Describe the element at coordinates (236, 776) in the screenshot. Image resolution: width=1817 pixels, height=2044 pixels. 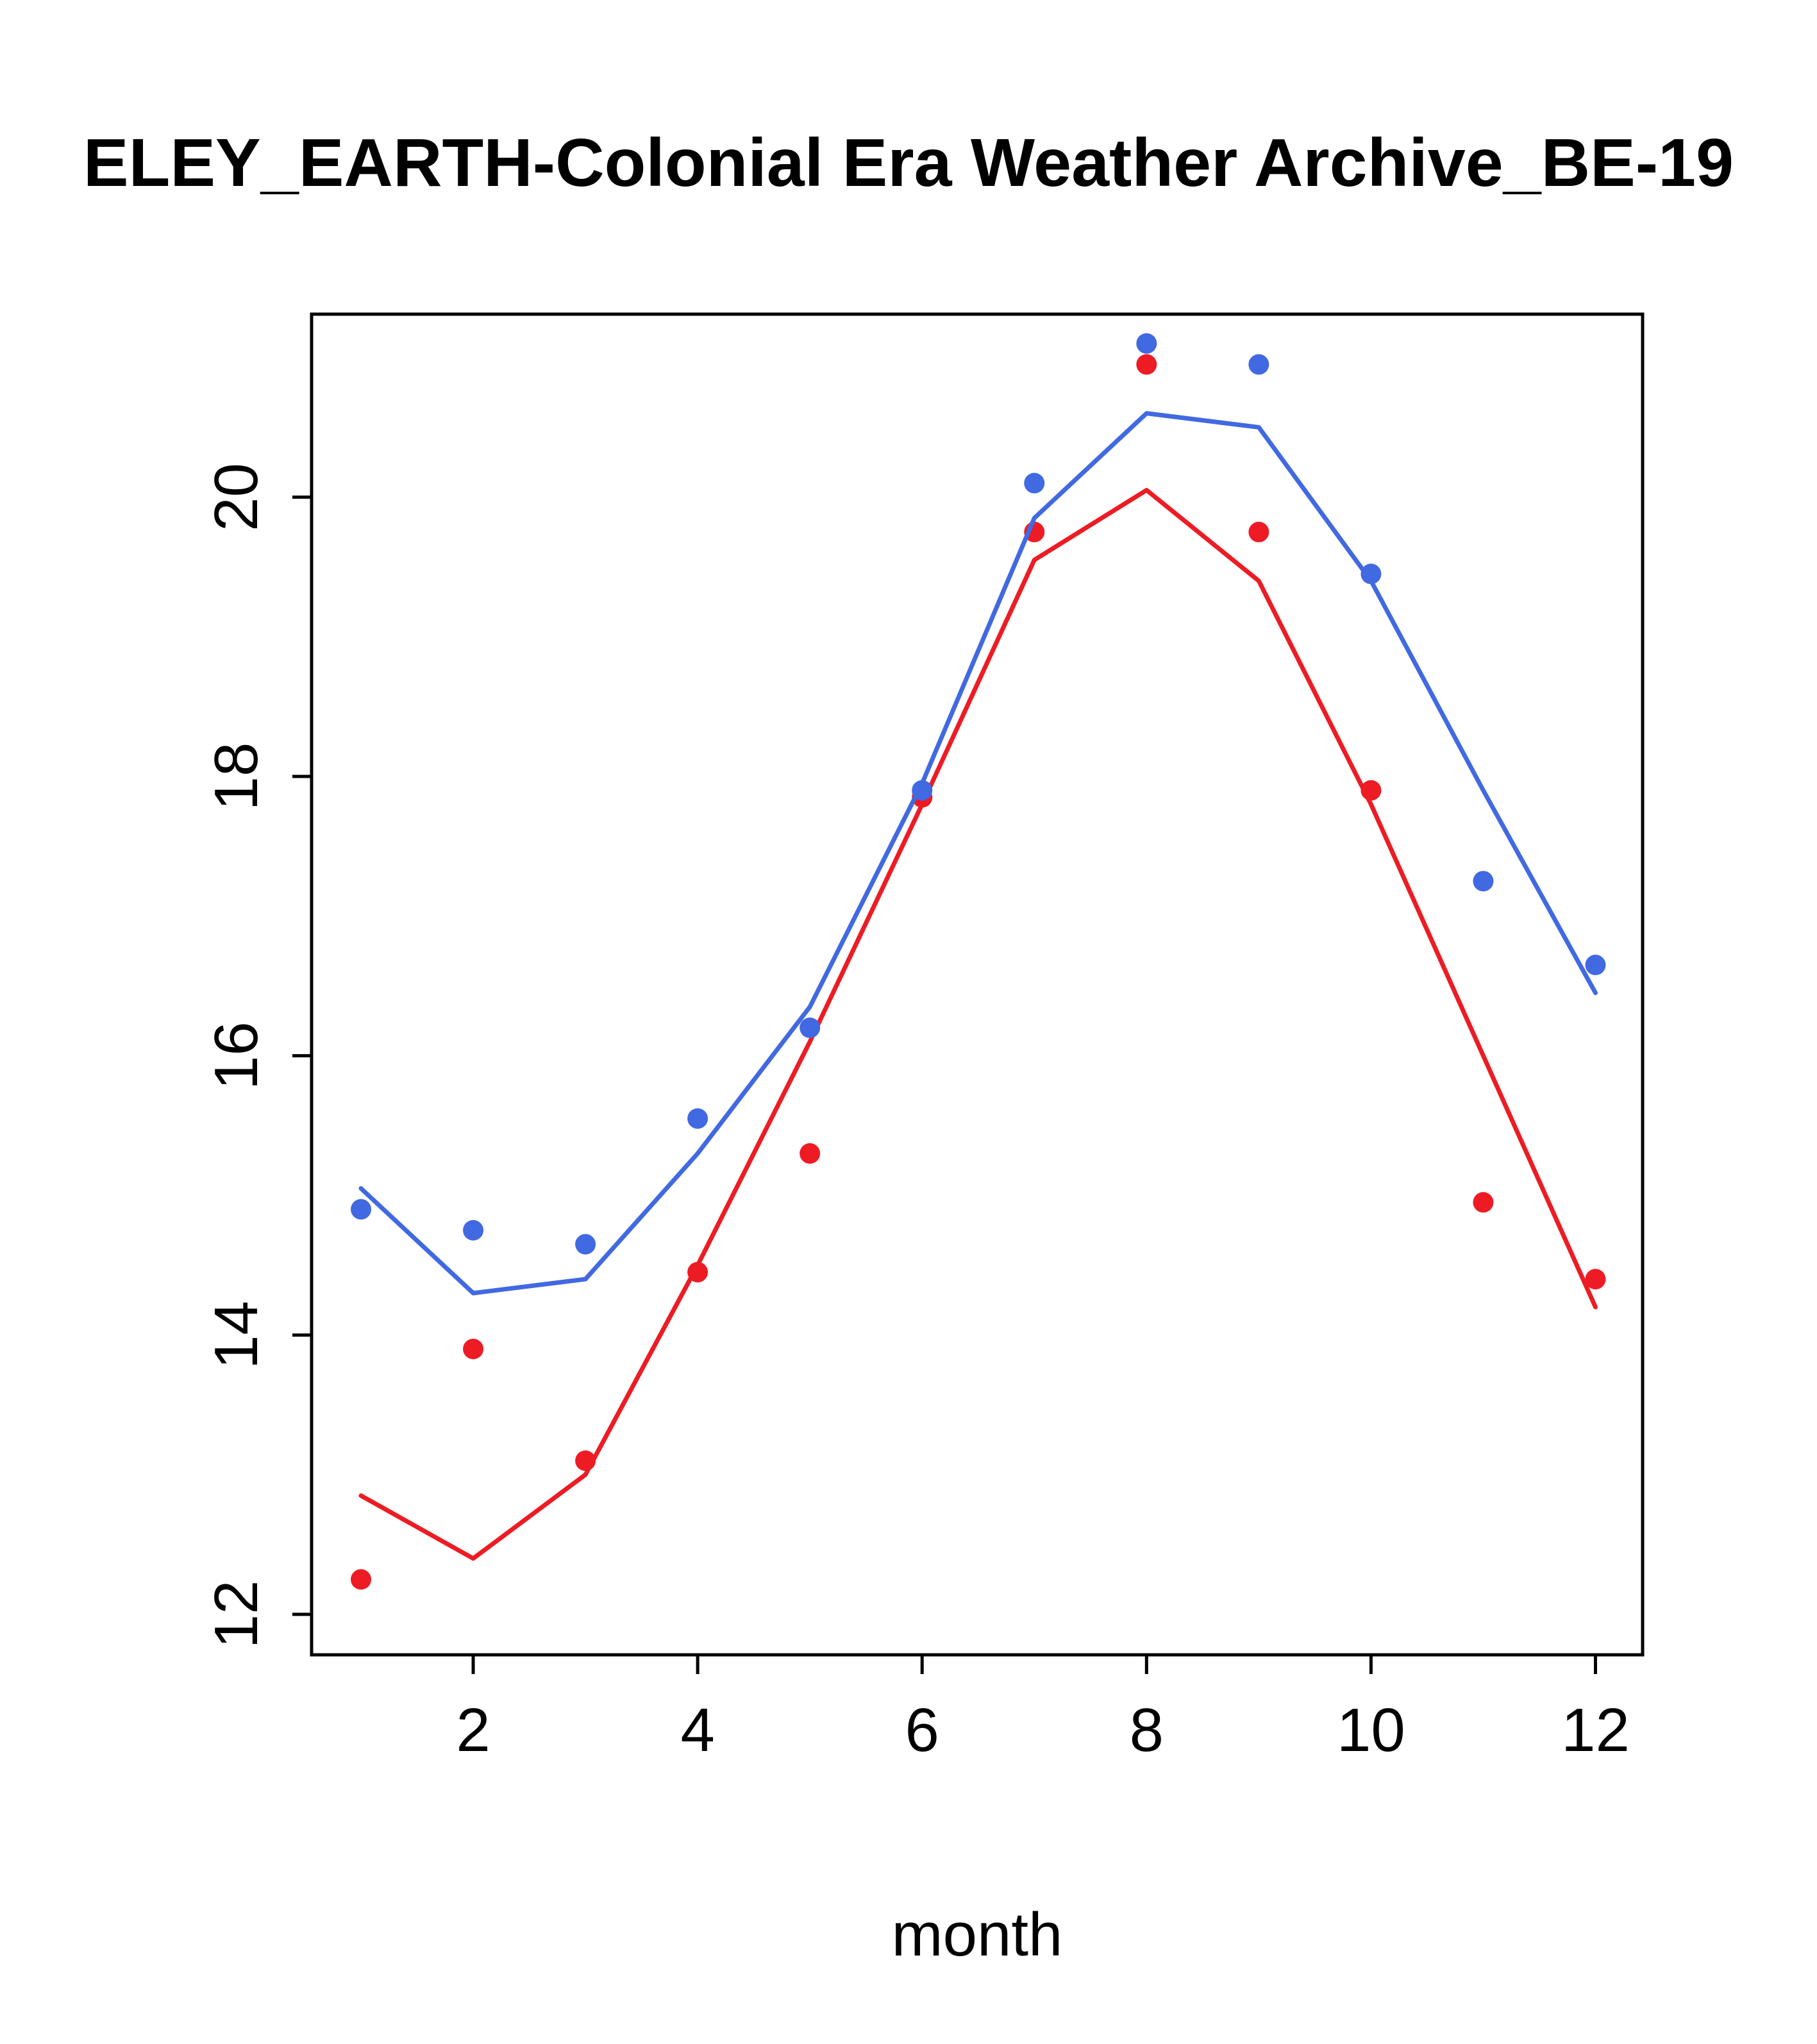
I see `y-tick-label: 18` at that location.